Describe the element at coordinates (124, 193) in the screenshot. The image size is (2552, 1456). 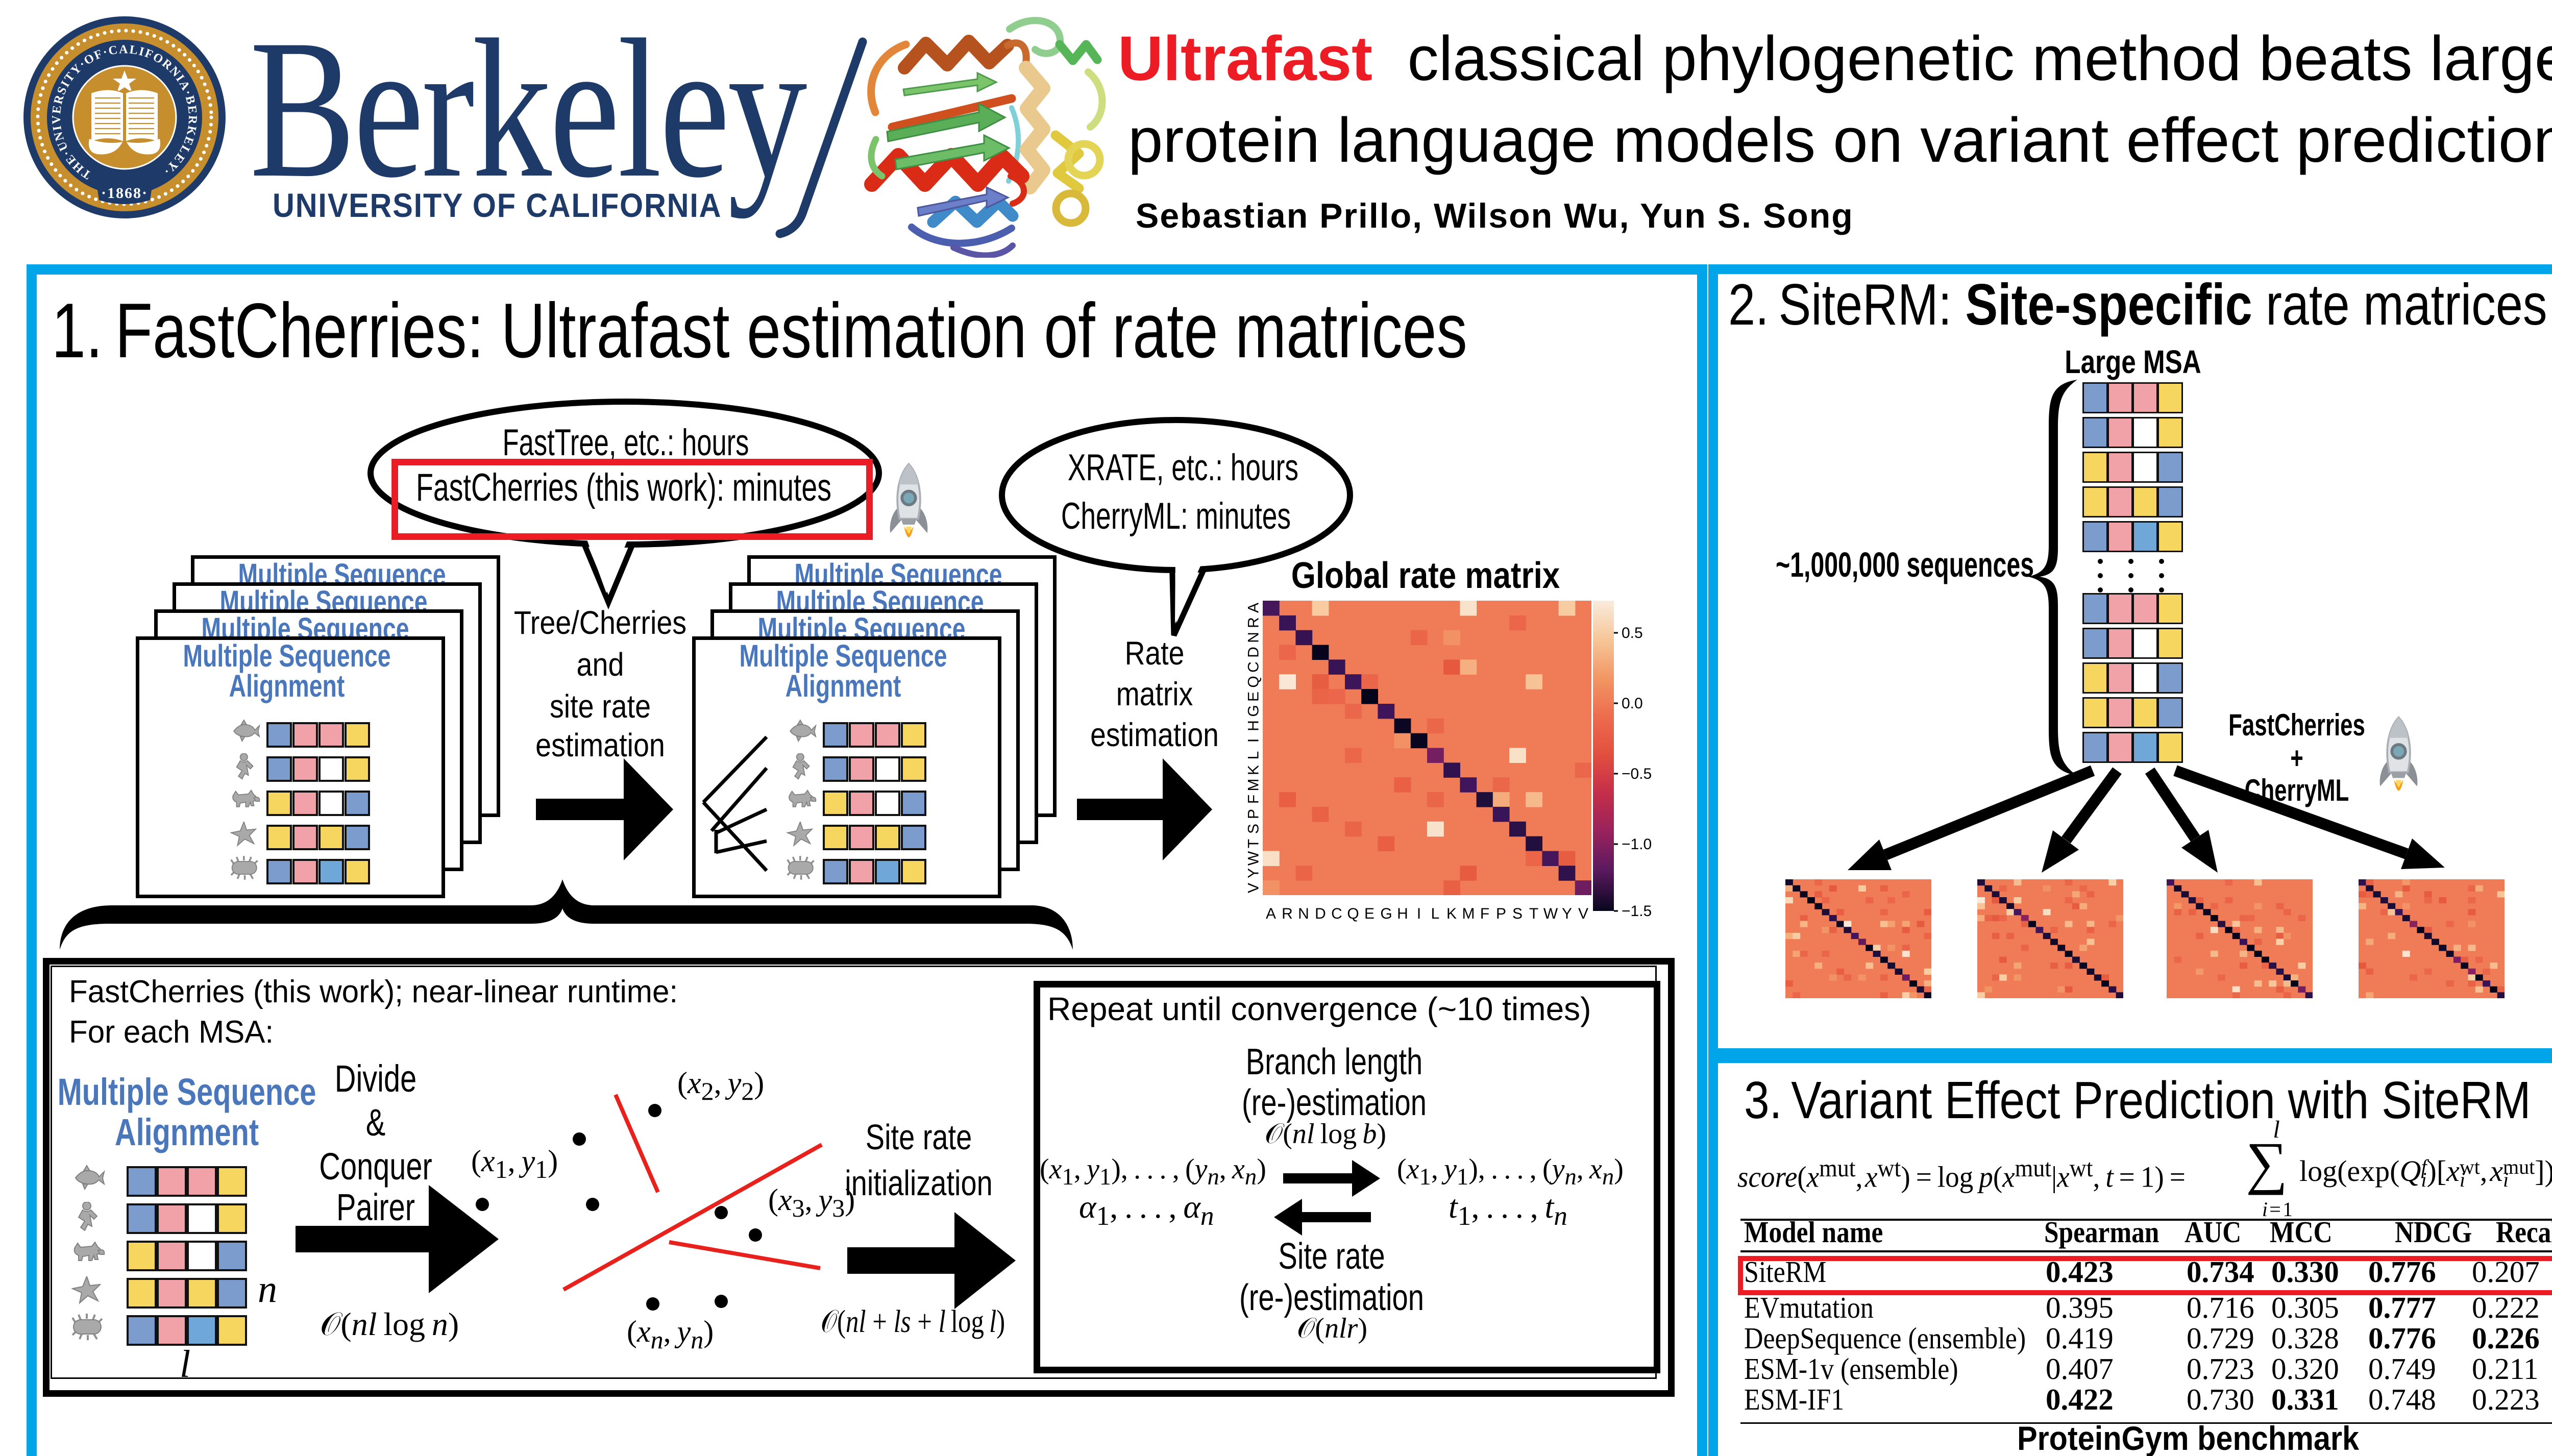
I see `svg-text: ·1868·` at that location.